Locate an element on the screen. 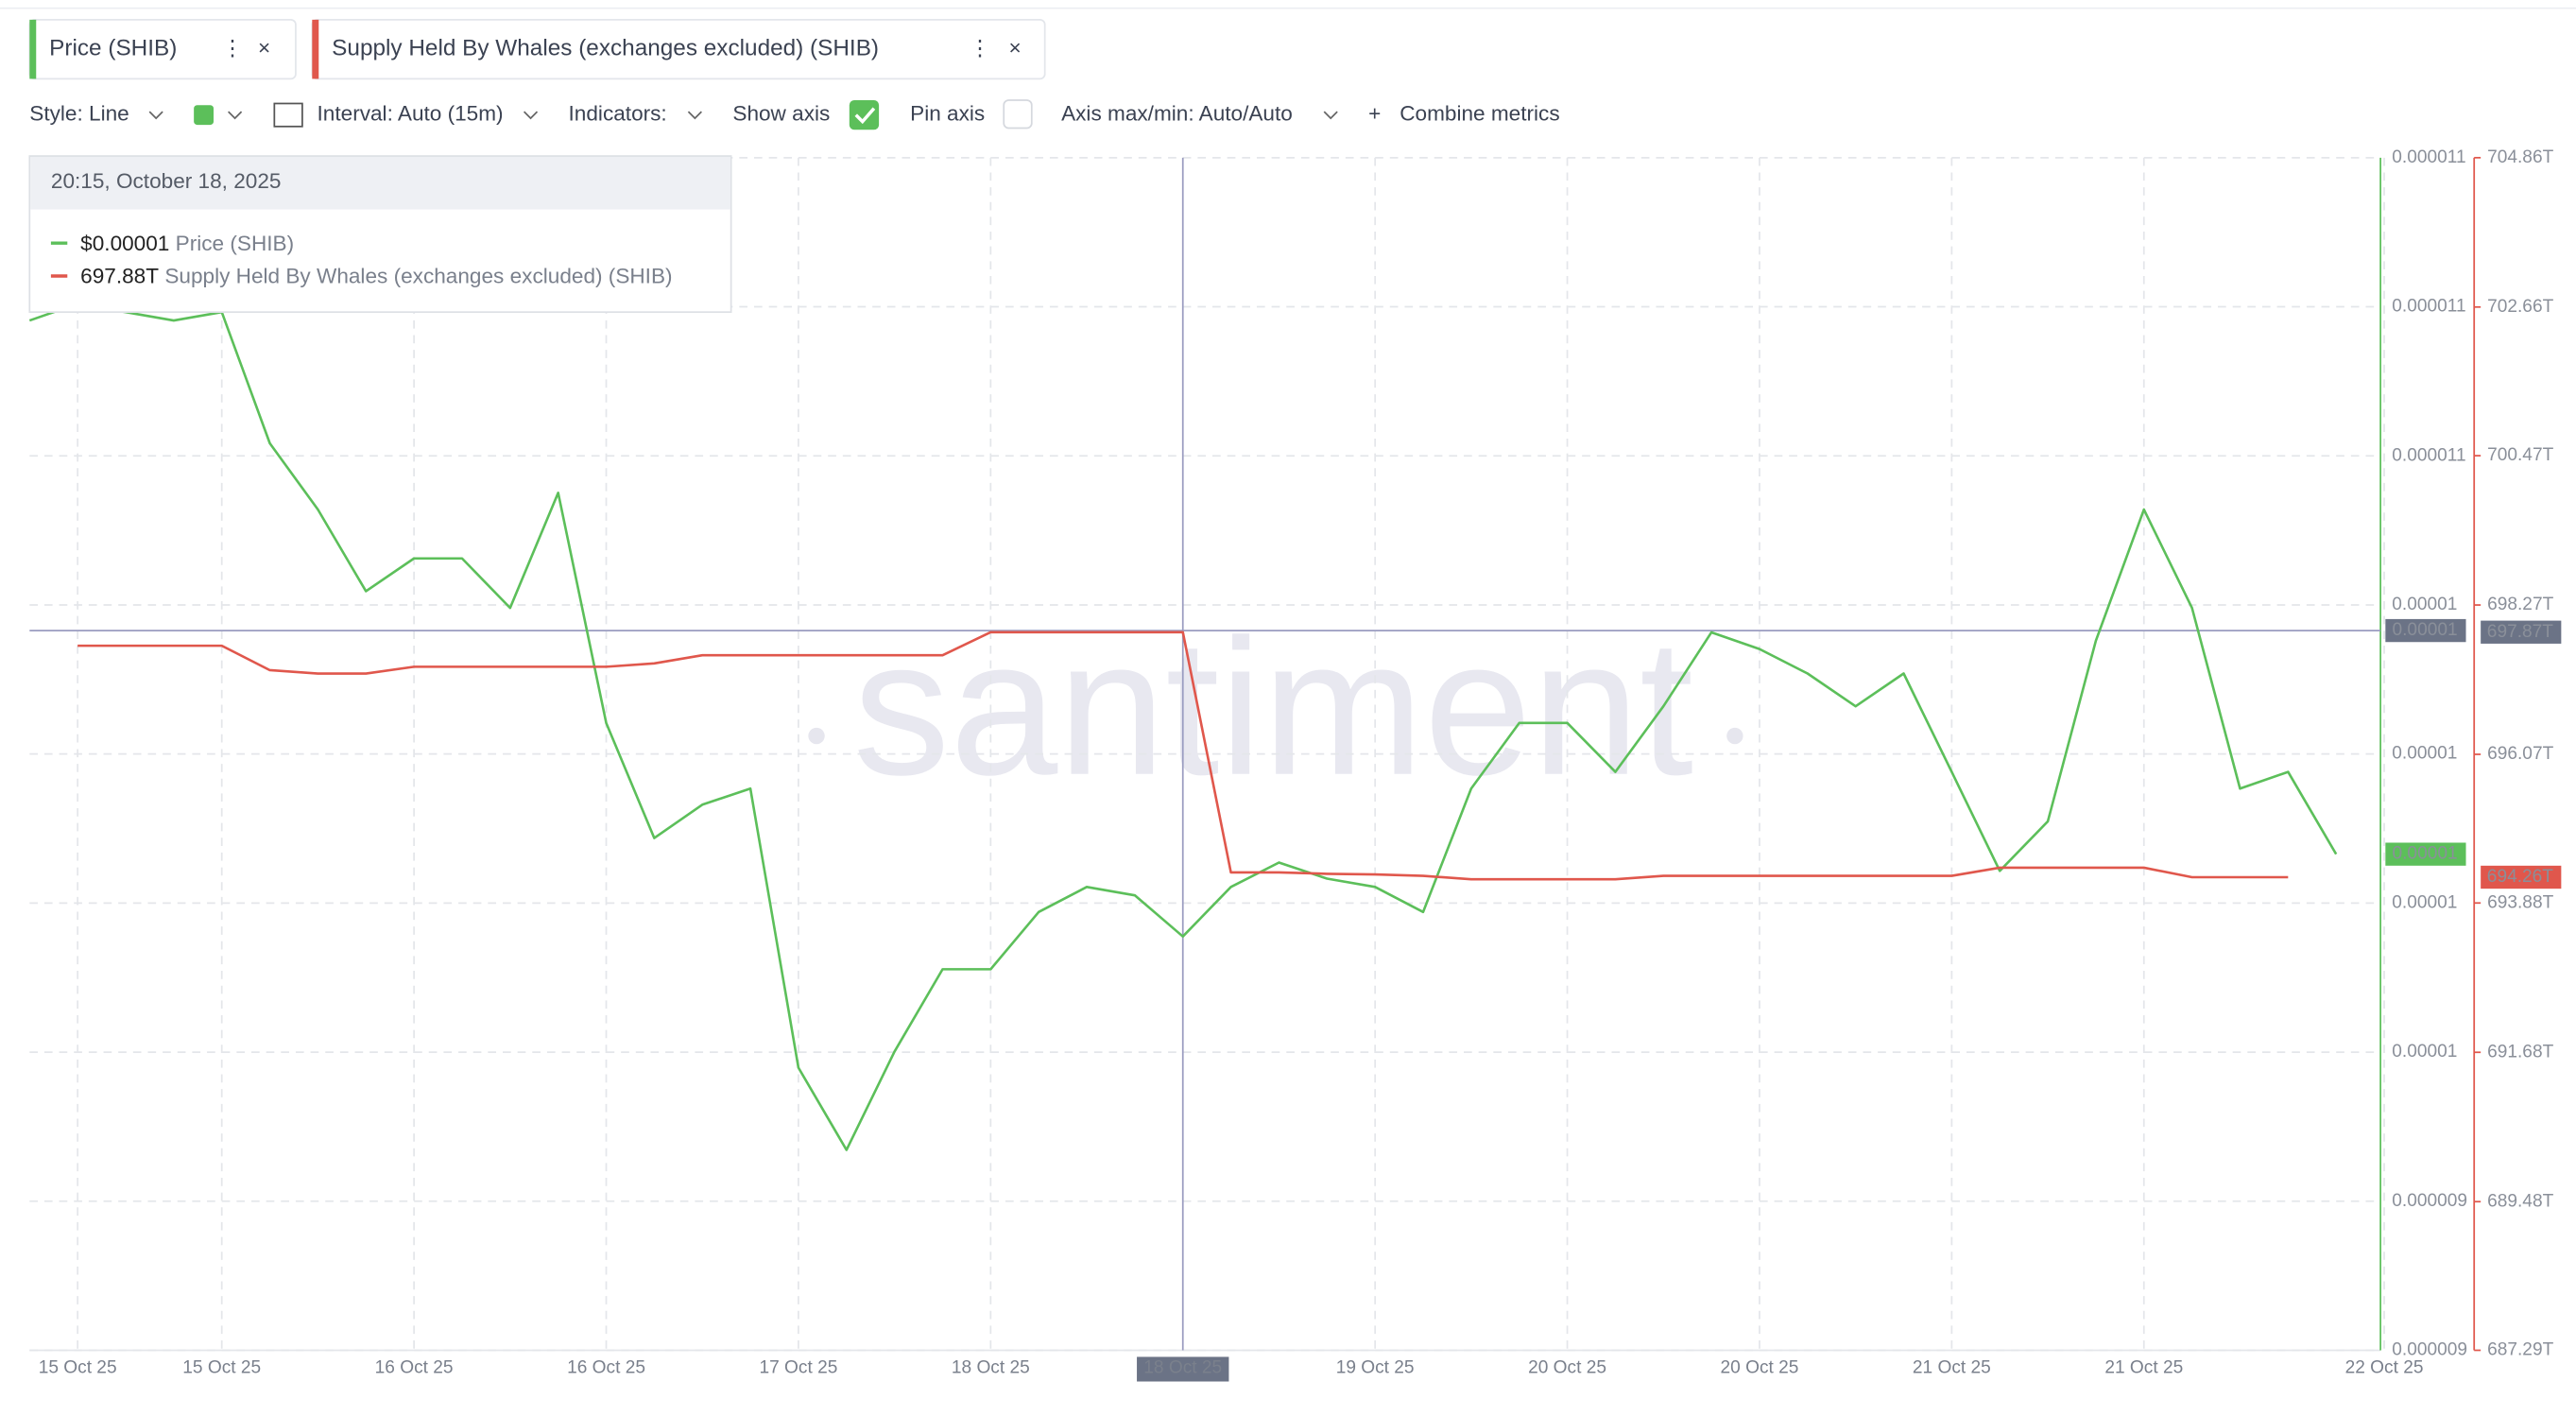 The width and height of the screenshot is (2576, 1416). crosshair-y2-label: 697.87T is located at coordinates (2520, 632).